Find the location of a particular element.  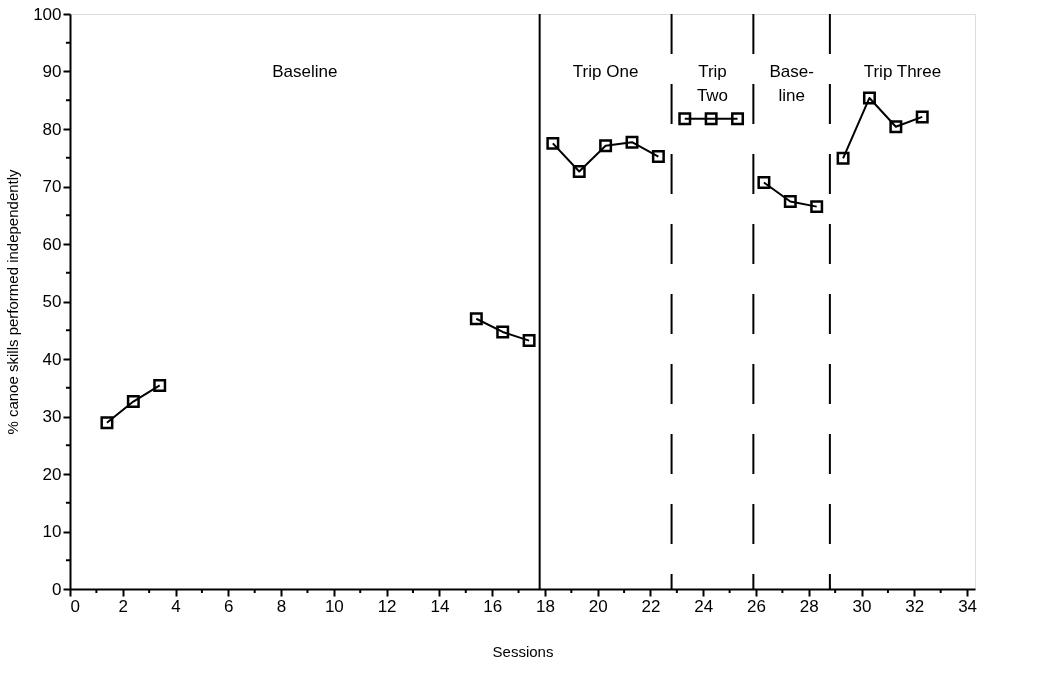

x-tick-label: 2 is located at coordinates (123, 606).